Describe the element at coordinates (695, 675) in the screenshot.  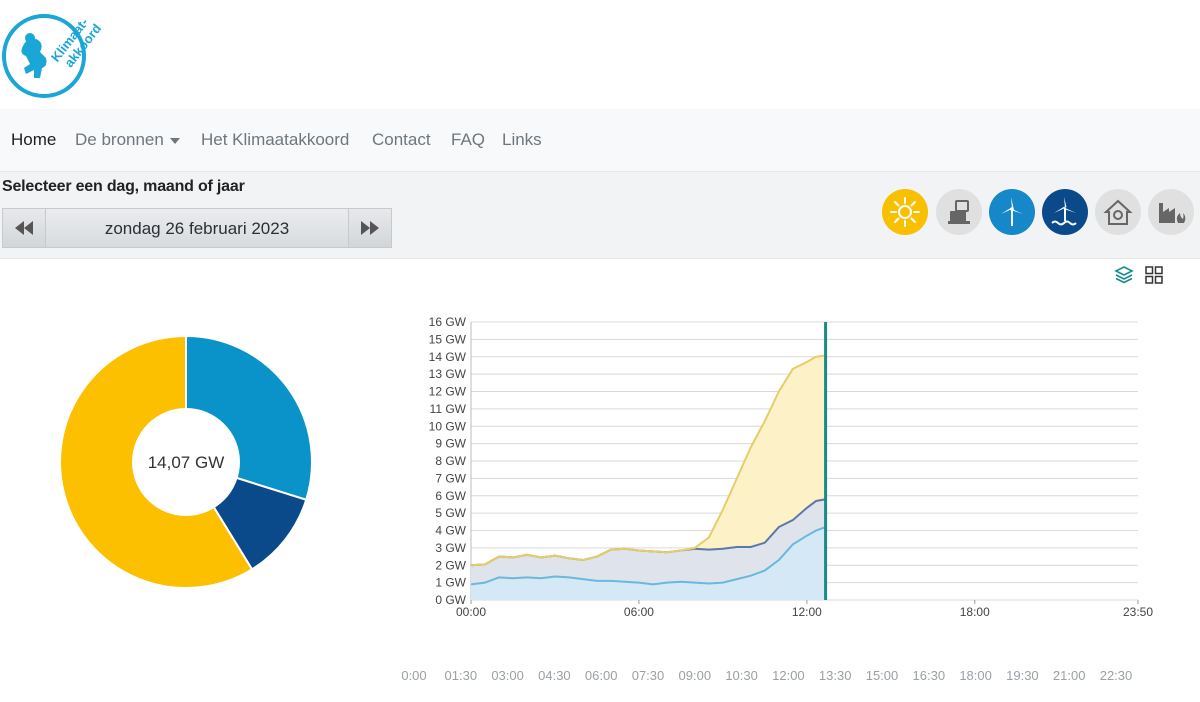
I see `time-slider-label: 09:00` at that location.